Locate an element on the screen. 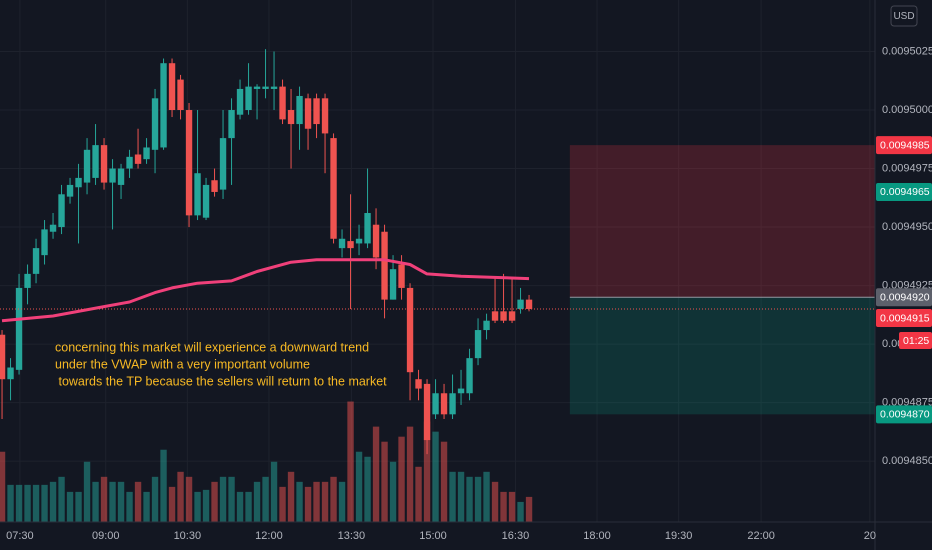  y-tick-label: 0.0095000 is located at coordinates (907, 110).